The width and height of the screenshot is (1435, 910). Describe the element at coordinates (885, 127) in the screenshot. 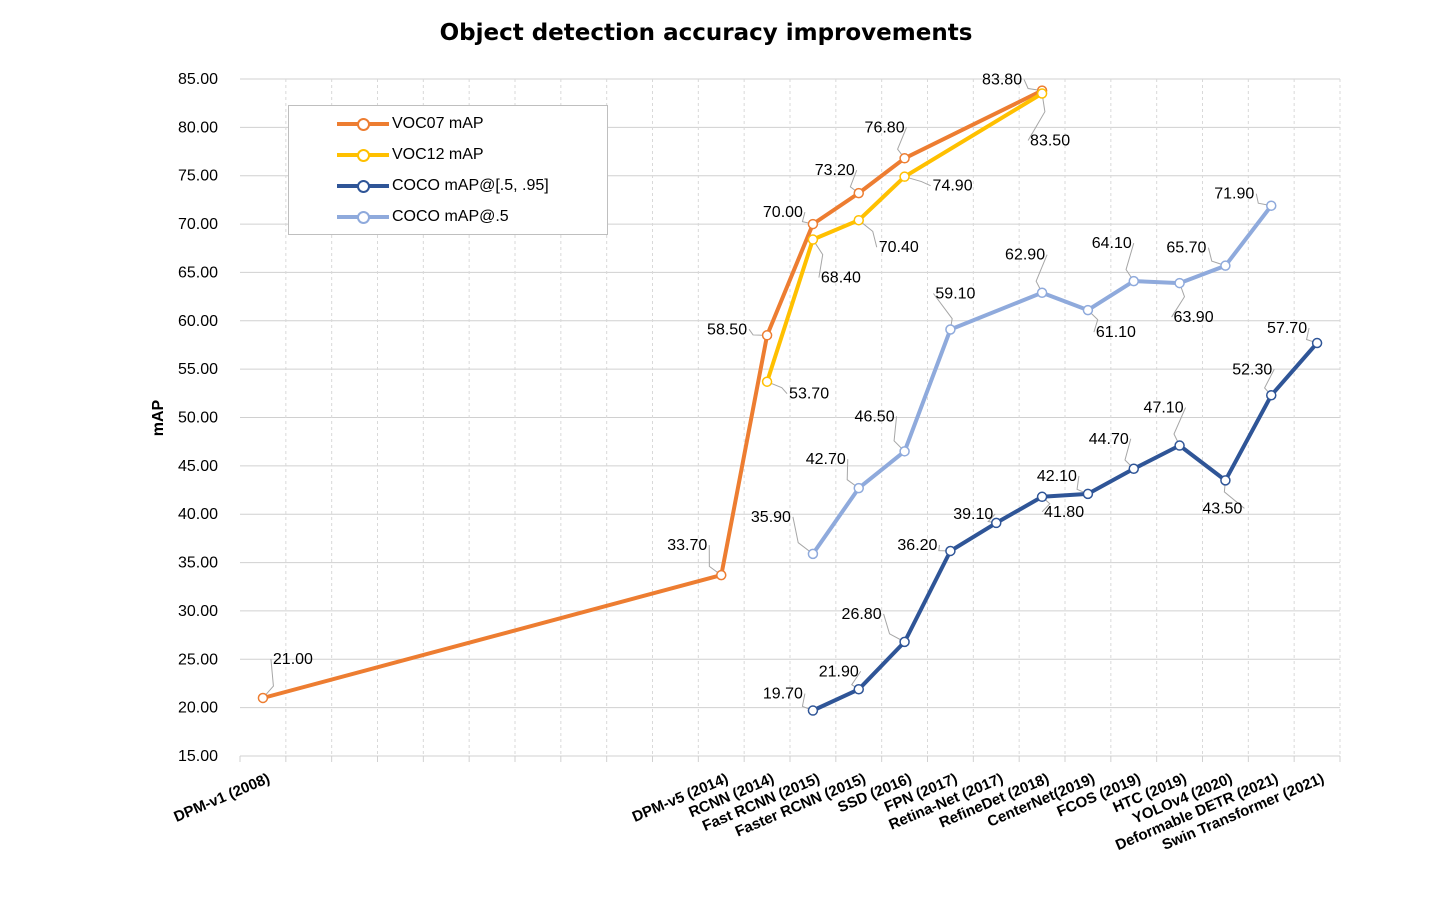

I see `data-label: 76.80` at that location.